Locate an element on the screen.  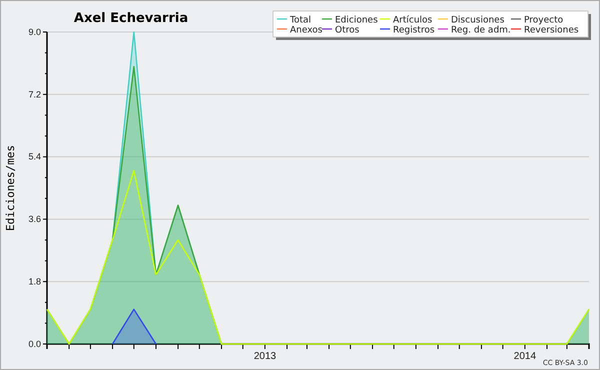
legend-label: Proyecto is located at coordinates (544, 21).